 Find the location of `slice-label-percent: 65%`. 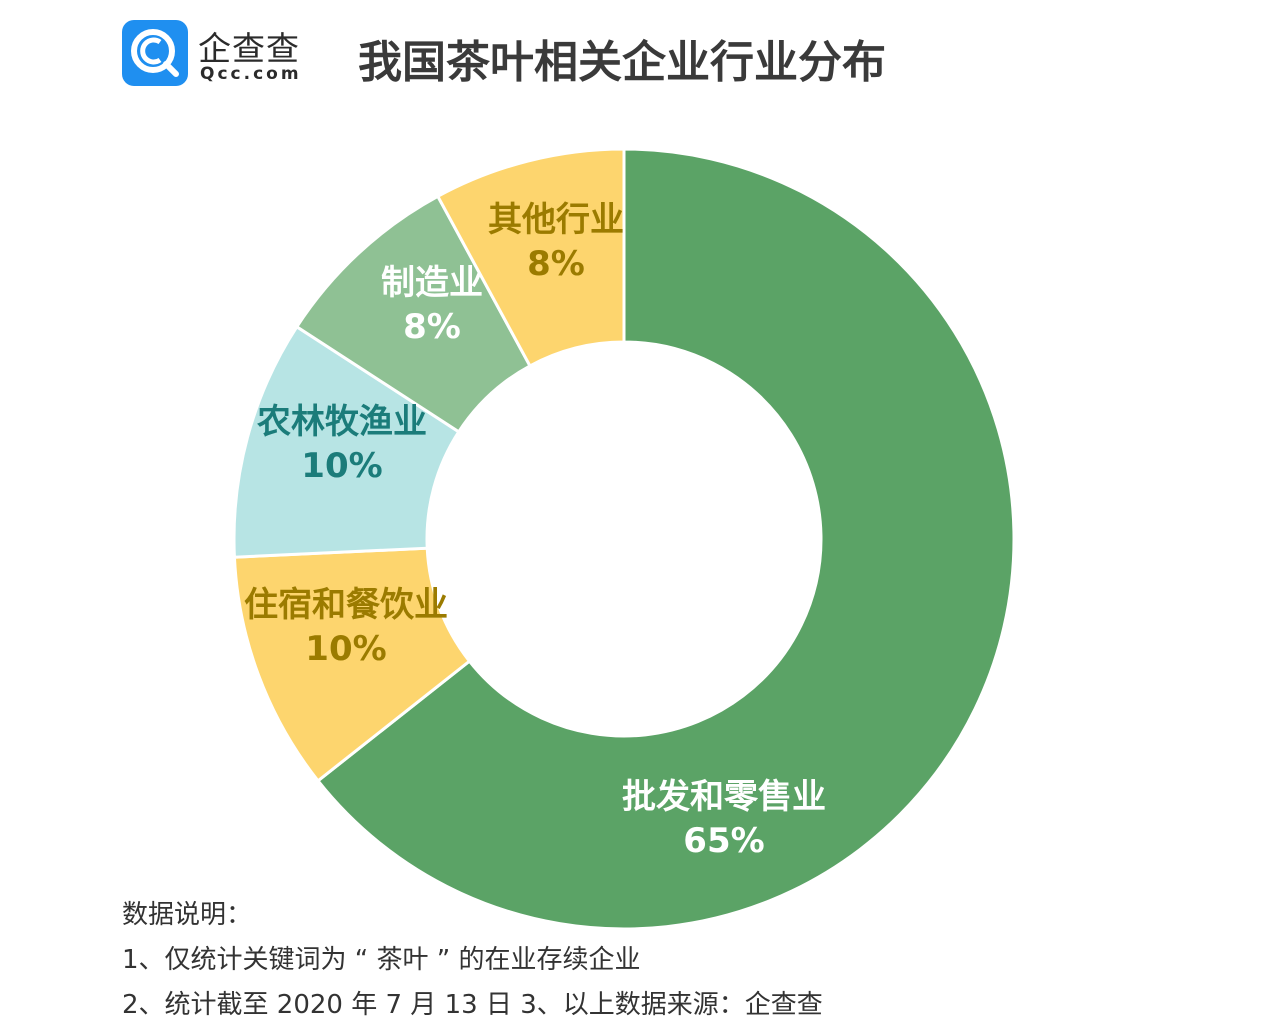

slice-label-percent: 65% is located at coordinates (723, 841).